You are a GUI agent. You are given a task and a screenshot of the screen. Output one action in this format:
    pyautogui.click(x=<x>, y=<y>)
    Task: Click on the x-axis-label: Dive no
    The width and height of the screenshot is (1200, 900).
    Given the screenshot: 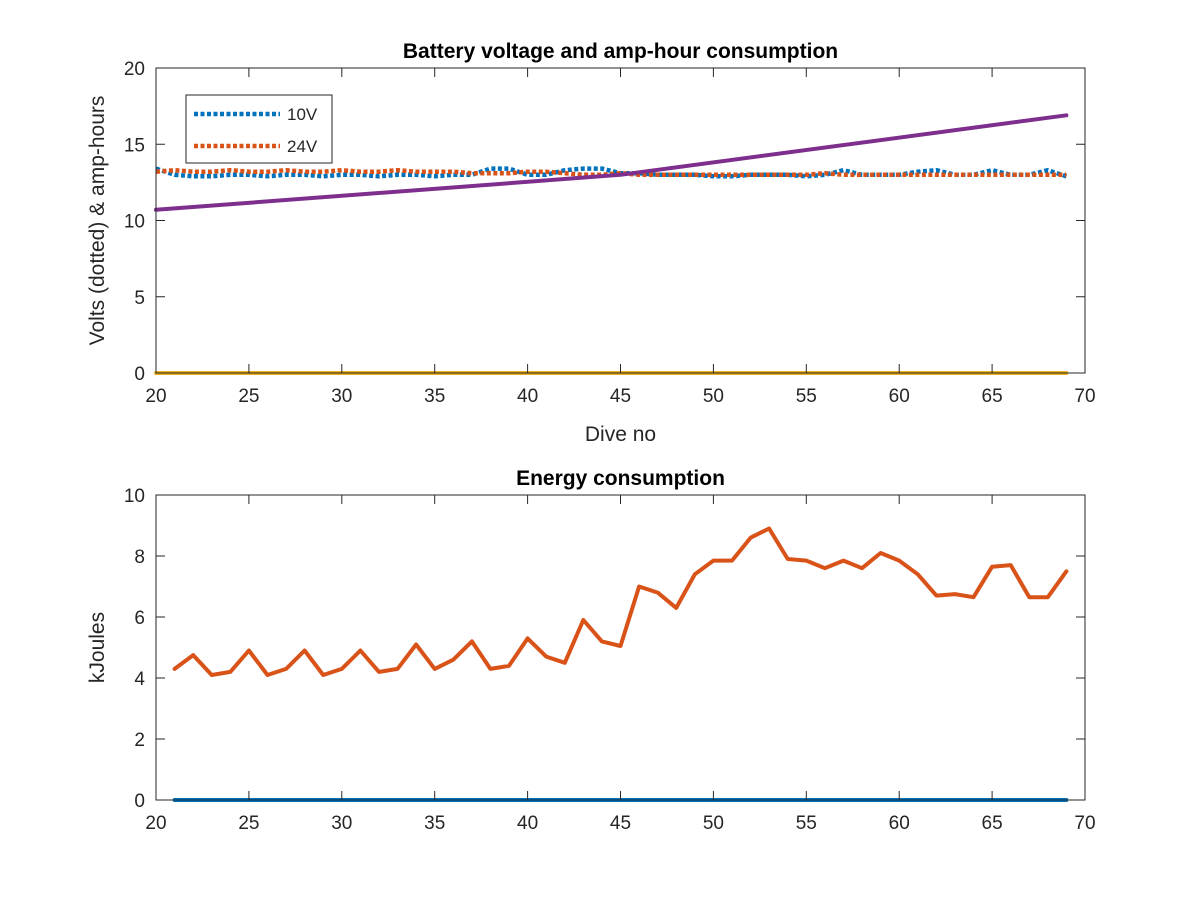 What is the action you would take?
    pyautogui.click(x=620, y=434)
    